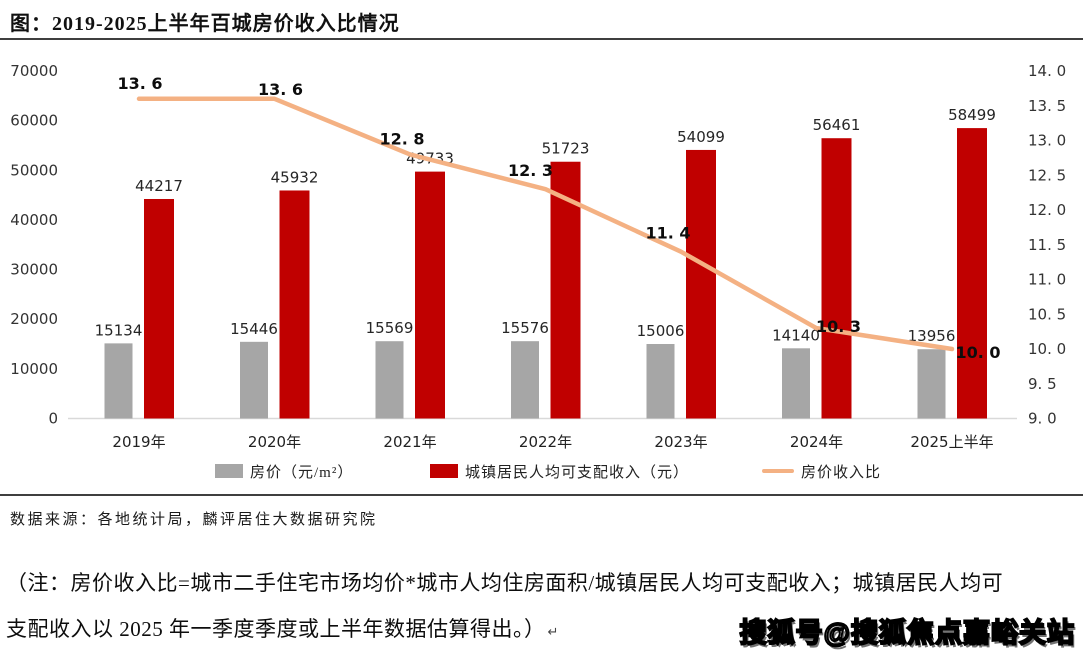 Image resolution: width=1083 pixels, height=655 pixels. I want to click on left-axis-tick: 70000, so click(34, 71).